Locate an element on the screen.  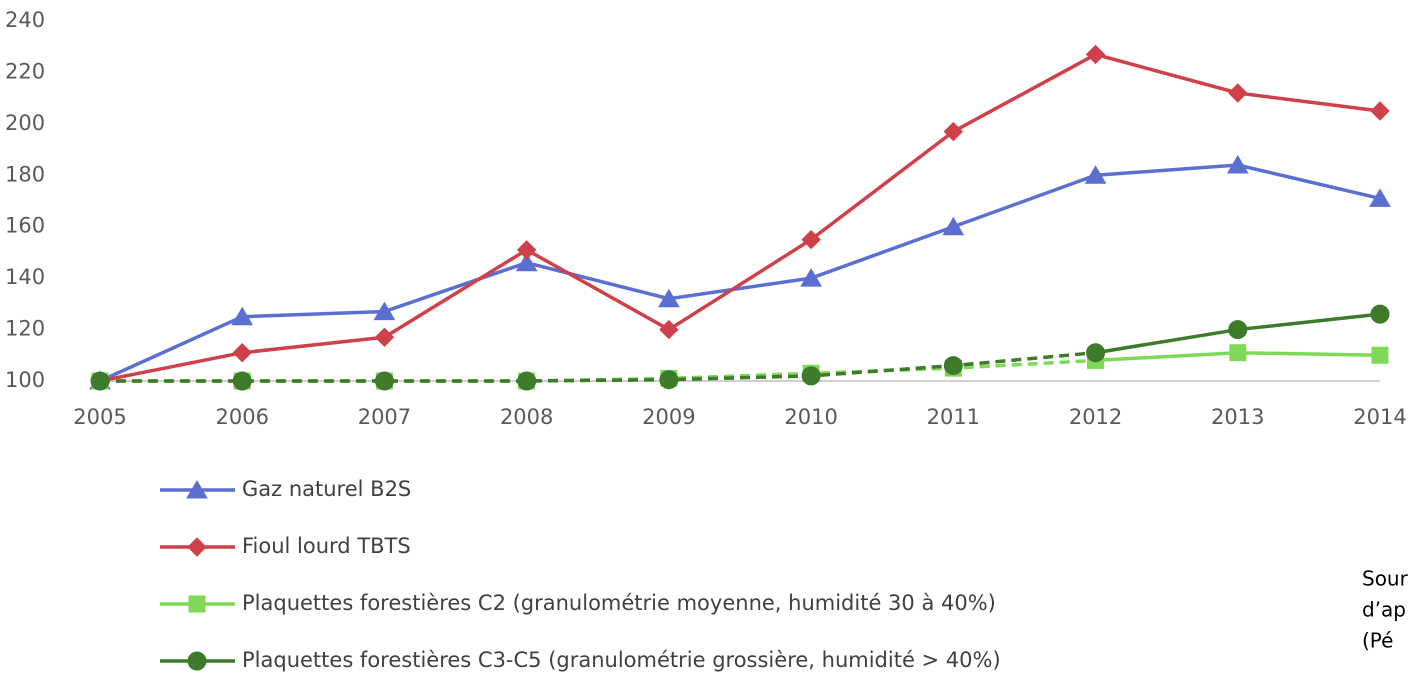
source-note: (Pé is located at coordinates (1377, 641).